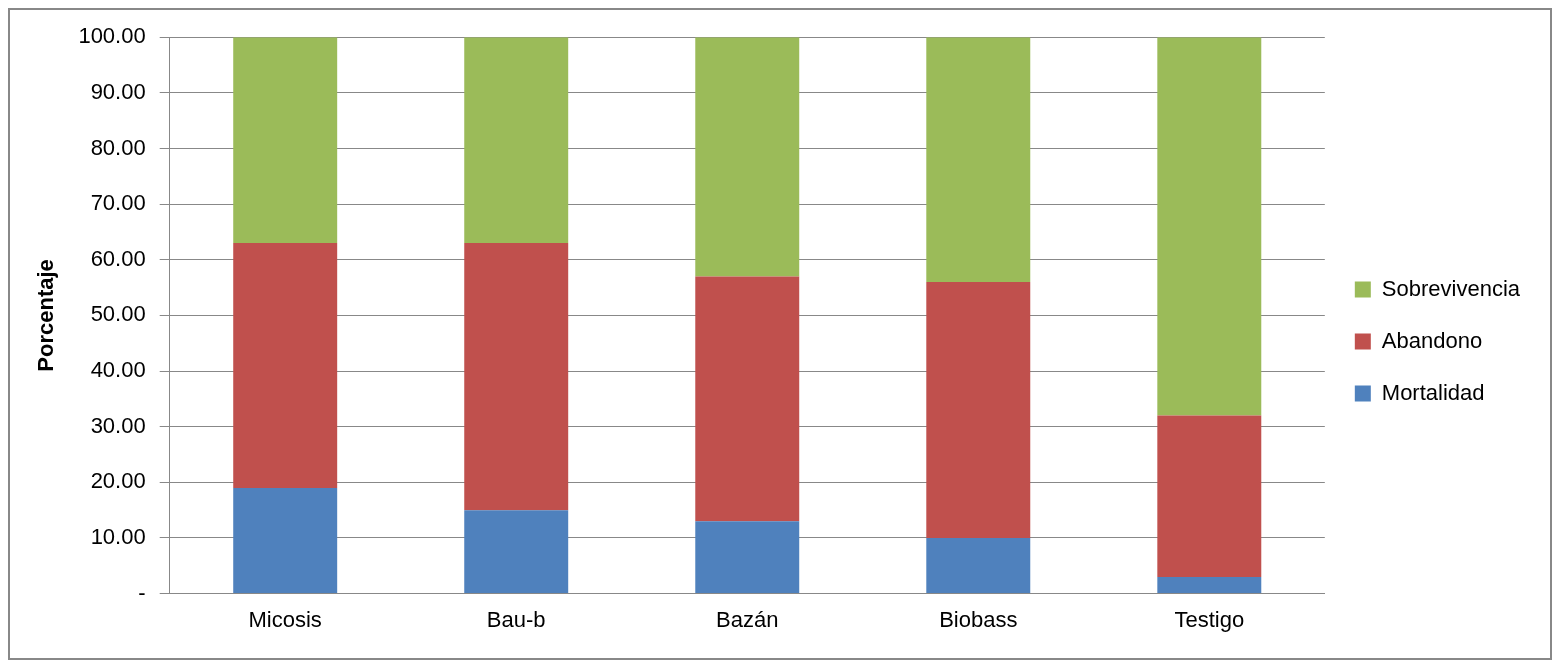 The width and height of the screenshot is (1562, 668). What do you see at coordinates (516, 619) in the screenshot?
I see `x-tick-label: Bau-b` at bounding box center [516, 619].